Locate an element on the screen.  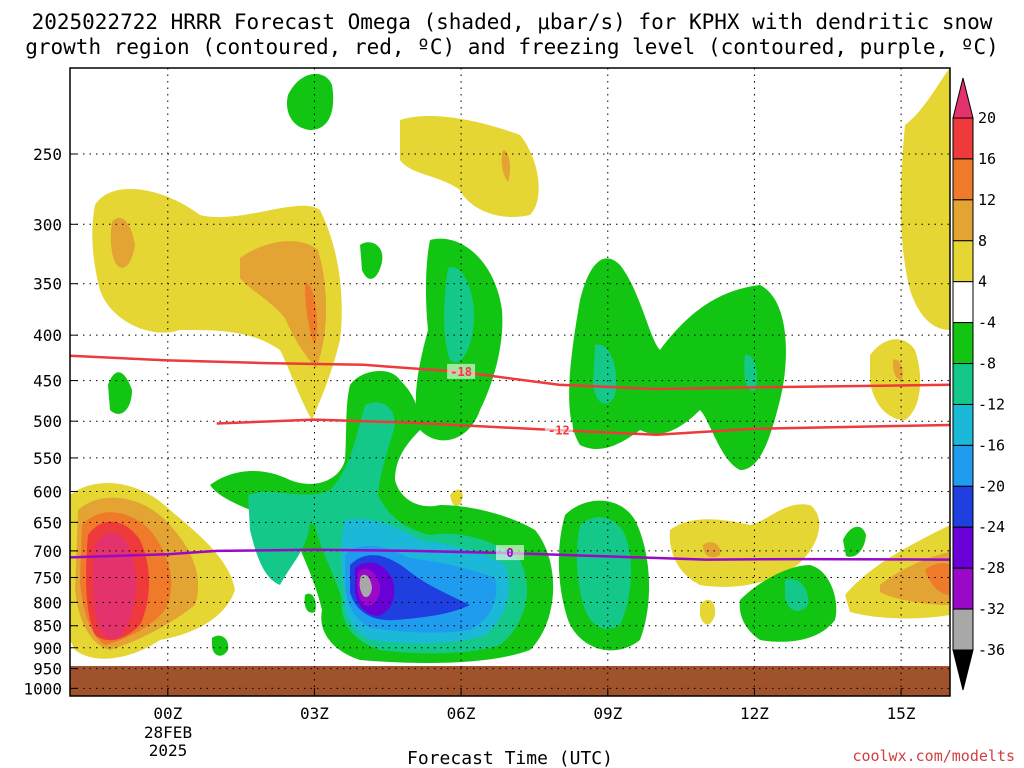
colorbar-label: -20 is located at coordinates (991, 486).